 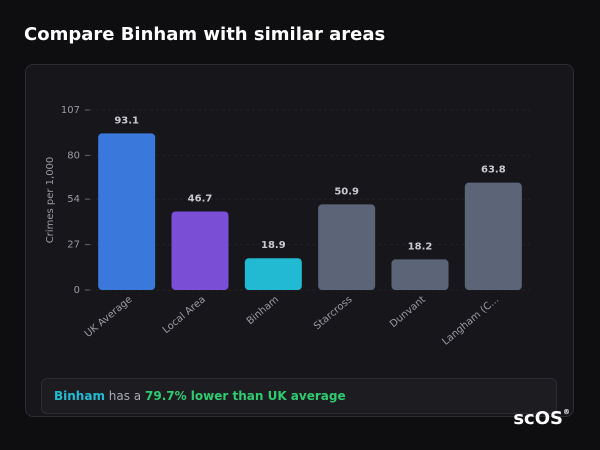 I want to click on value-label: 93.1, so click(x=126, y=120).